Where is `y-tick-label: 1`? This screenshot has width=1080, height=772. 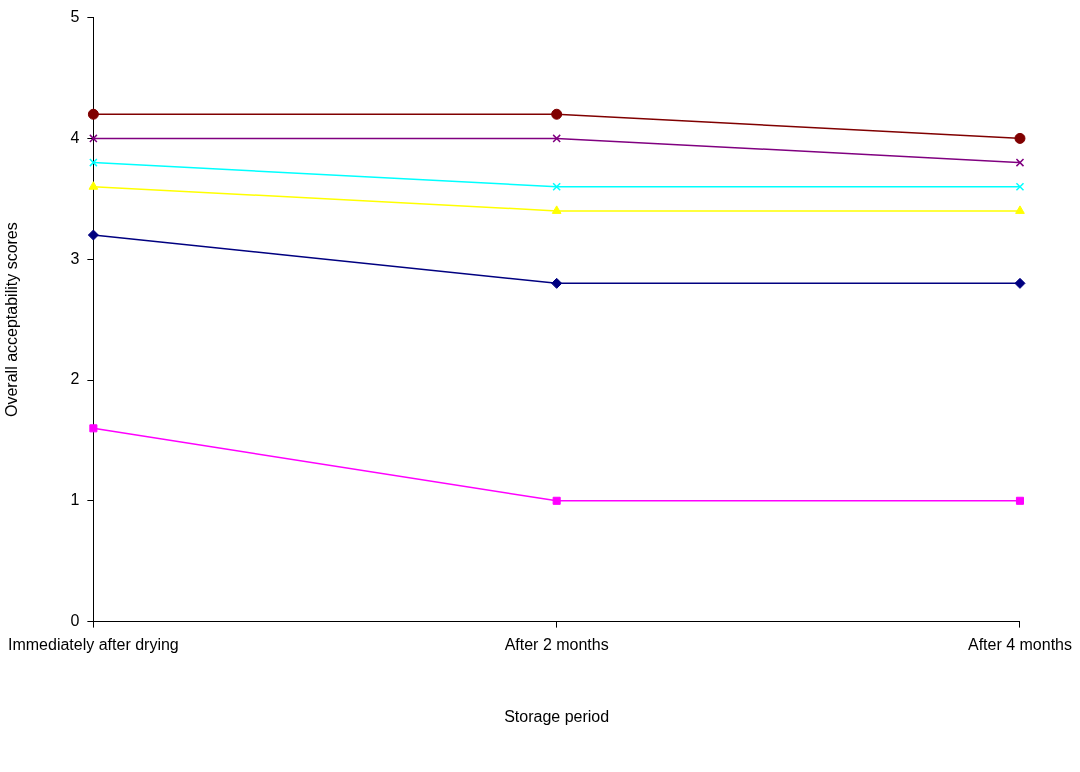 y-tick-label: 1 is located at coordinates (75, 500).